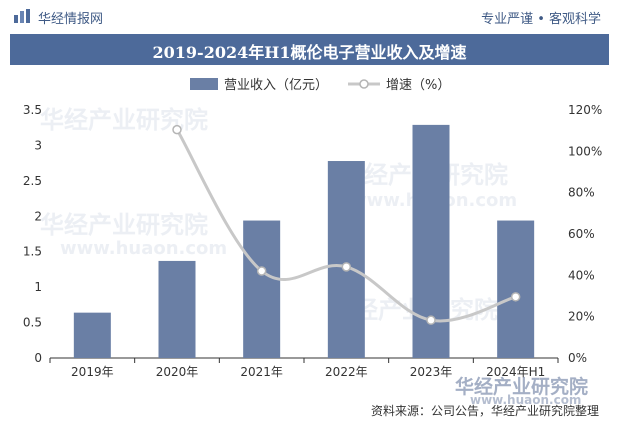 This screenshot has width=619, height=427. I want to click on x-tick-label: 2023年, so click(431, 372).